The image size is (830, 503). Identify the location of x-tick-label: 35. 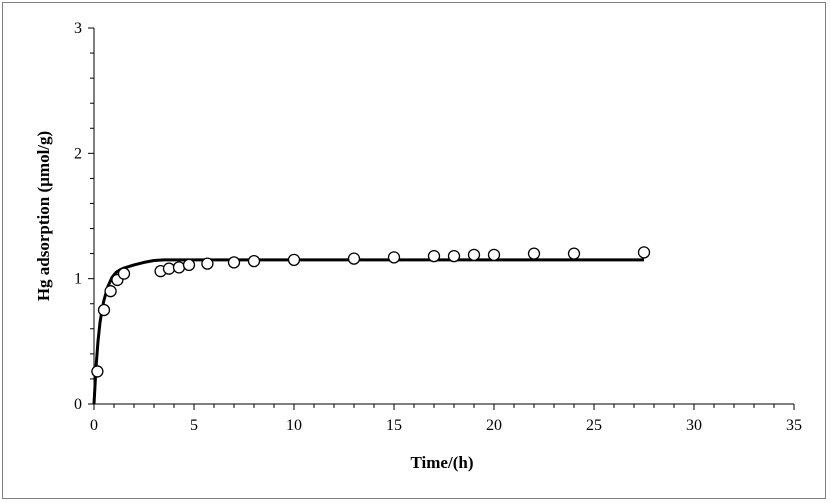
(794, 425).